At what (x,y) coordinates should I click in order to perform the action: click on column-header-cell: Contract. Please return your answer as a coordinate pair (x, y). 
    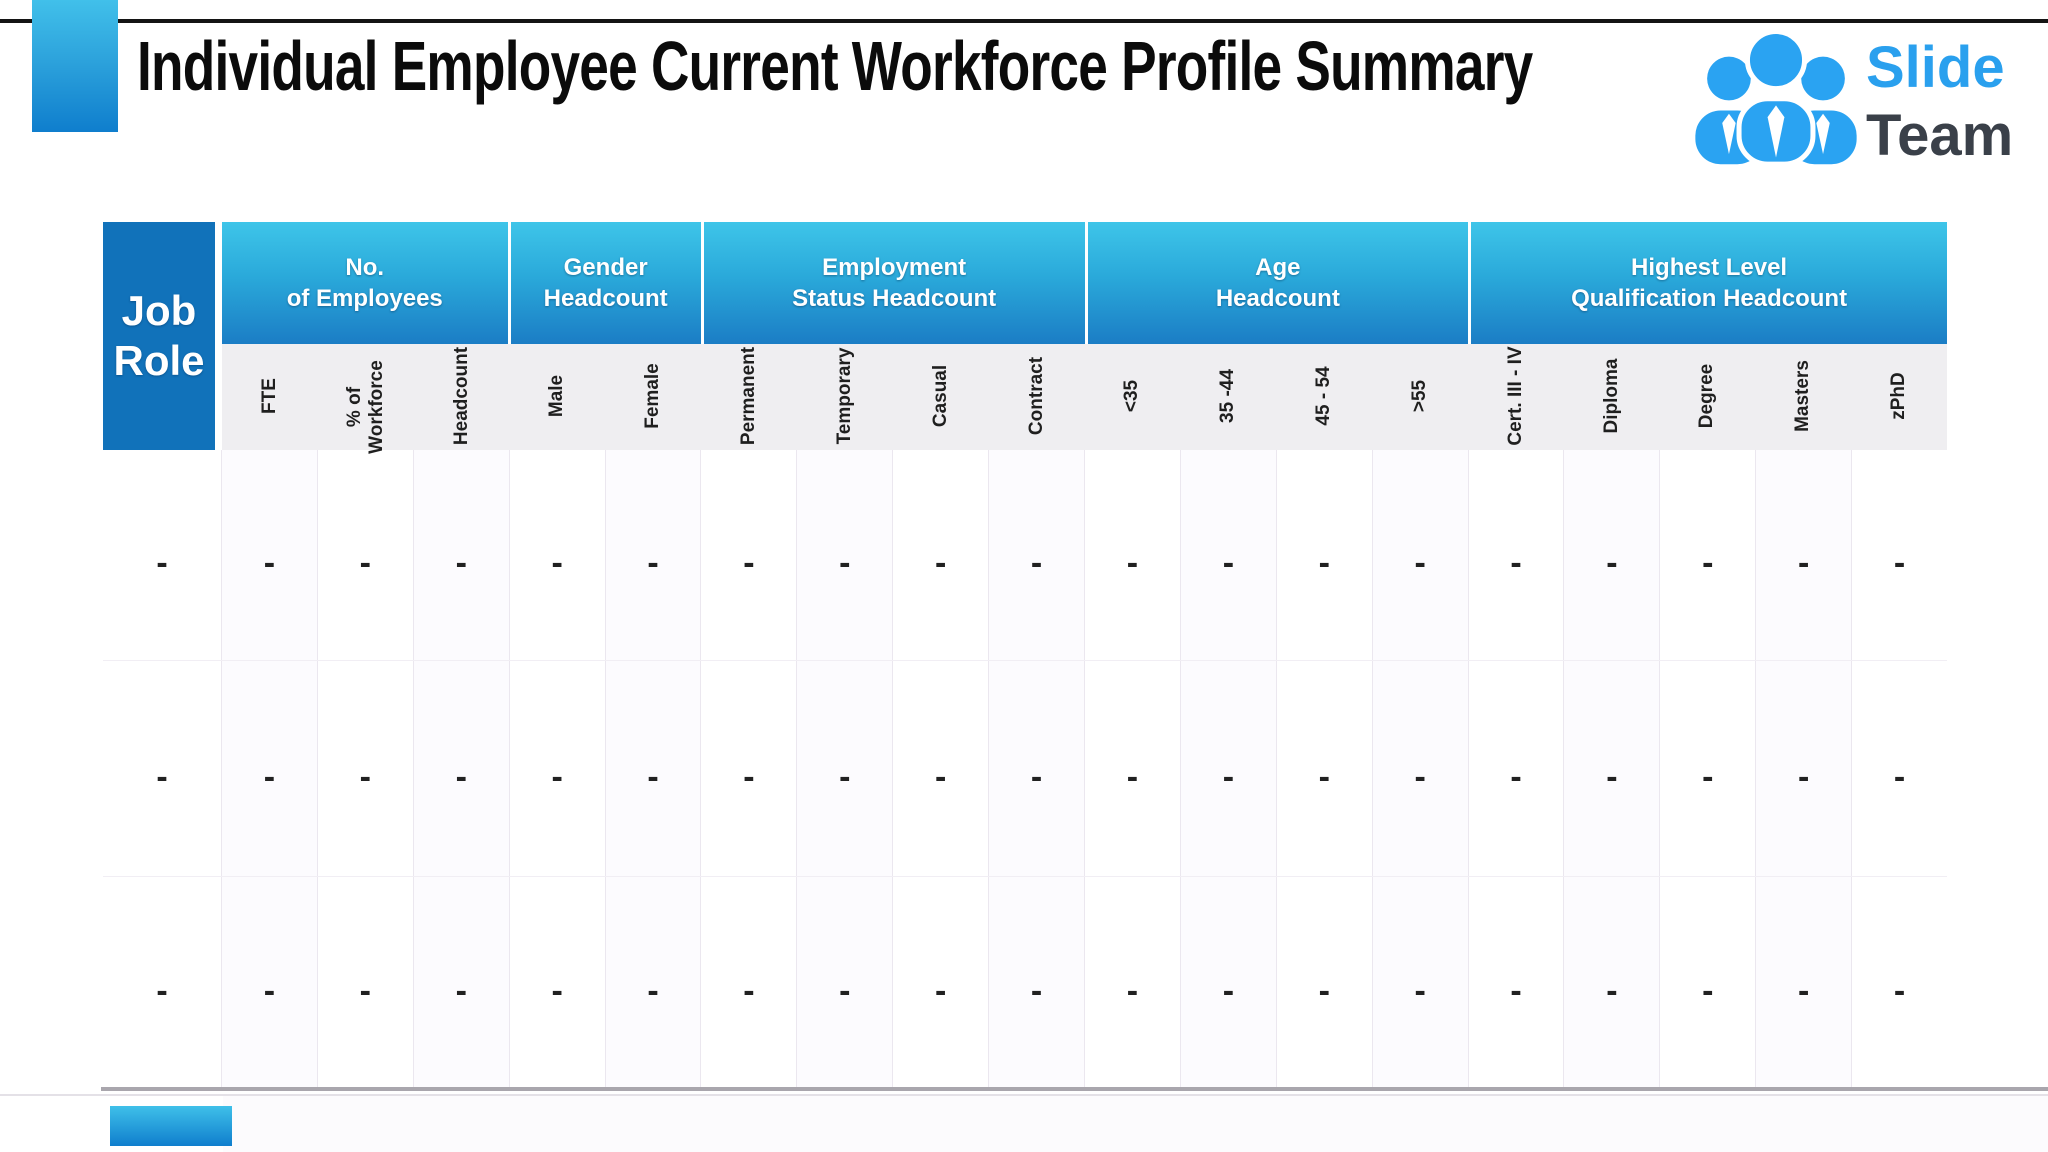
    Looking at the image, I should click on (1037, 397).